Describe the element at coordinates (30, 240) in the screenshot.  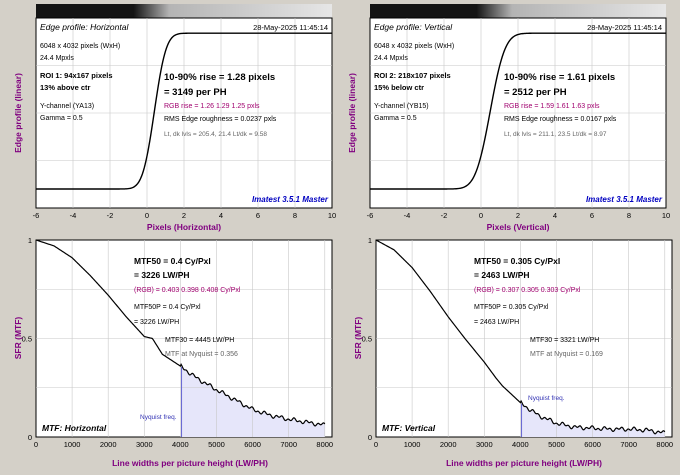
I see `y-tick-label: 1` at that location.